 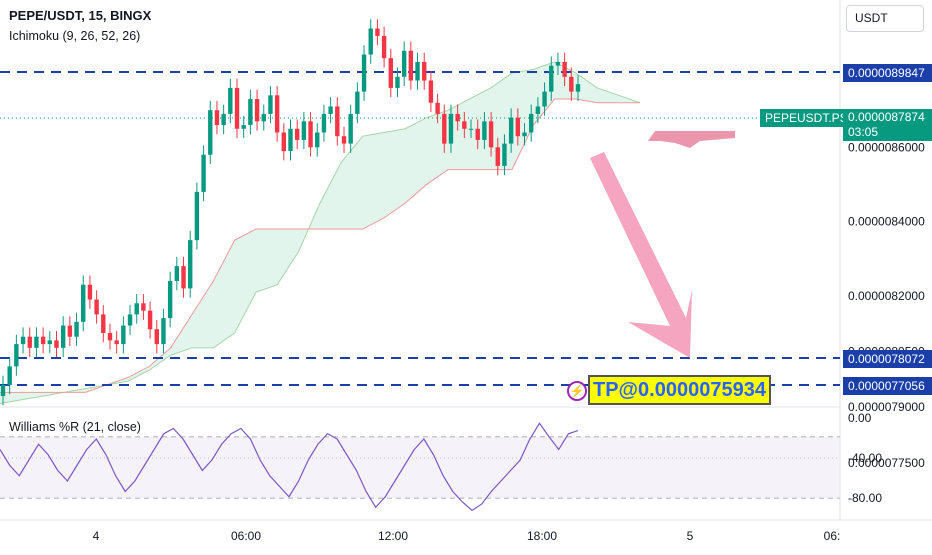 What do you see at coordinates (860, 418) in the screenshot?
I see `wr-tick-label: 0.00` at bounding box center [860, 418].